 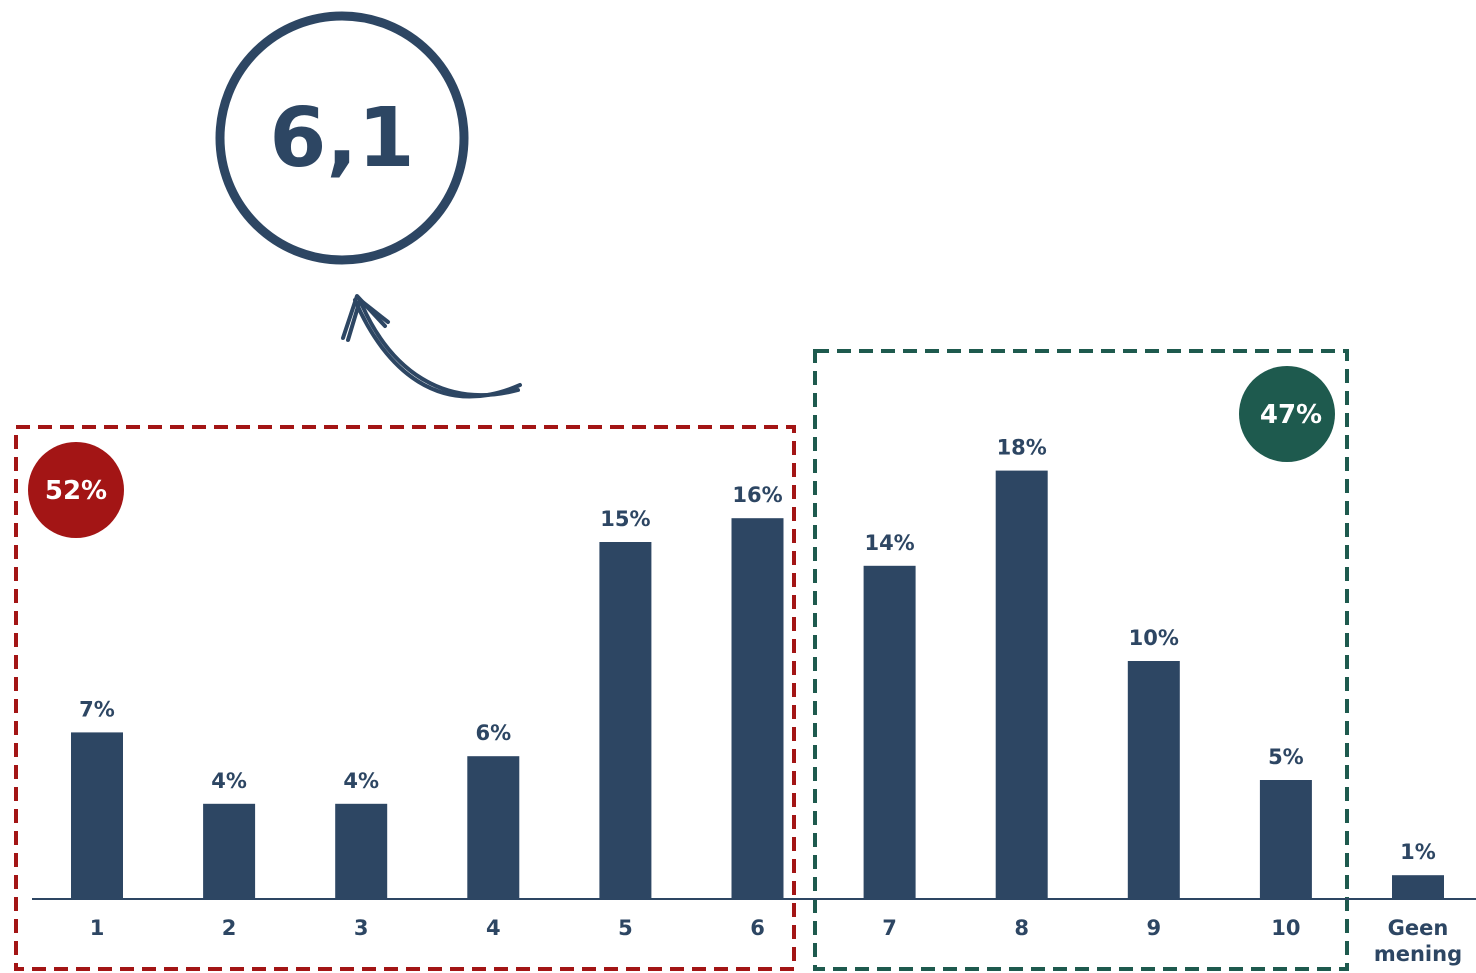 I want to click on bar-value-label: 15%, so click(x=625, y=519).